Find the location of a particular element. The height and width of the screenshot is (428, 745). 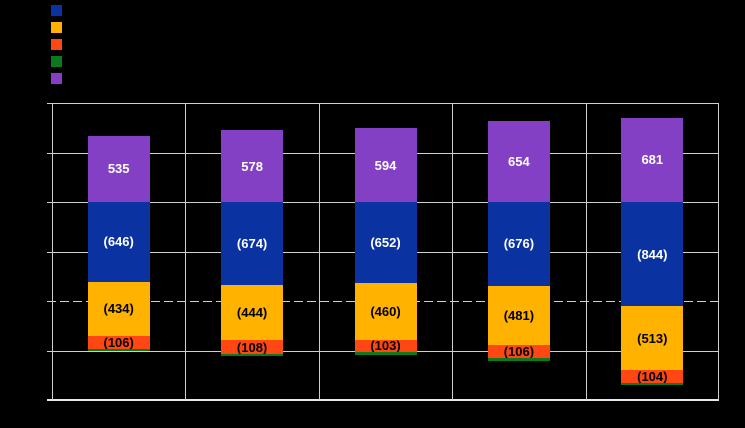

bar-segment-series-purple: 535 is located at coordinates (118, 168).